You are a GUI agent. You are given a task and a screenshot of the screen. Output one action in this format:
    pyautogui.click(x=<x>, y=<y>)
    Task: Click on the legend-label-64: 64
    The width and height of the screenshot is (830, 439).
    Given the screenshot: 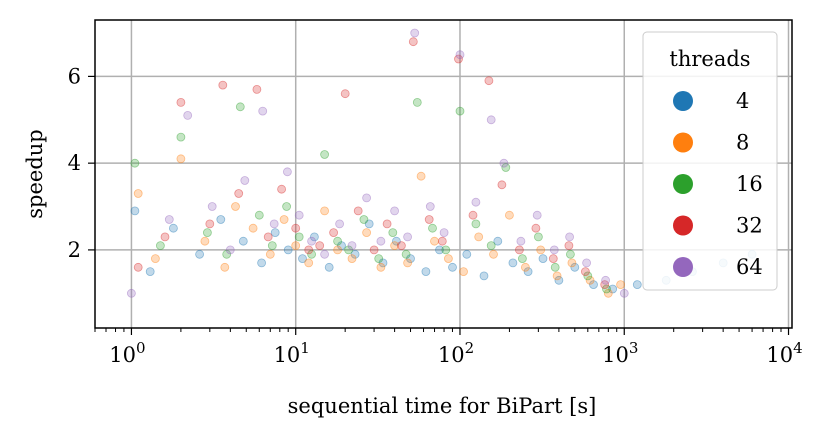 What is the action you would take?
    pyautogui.click(x=749, y=267)
    